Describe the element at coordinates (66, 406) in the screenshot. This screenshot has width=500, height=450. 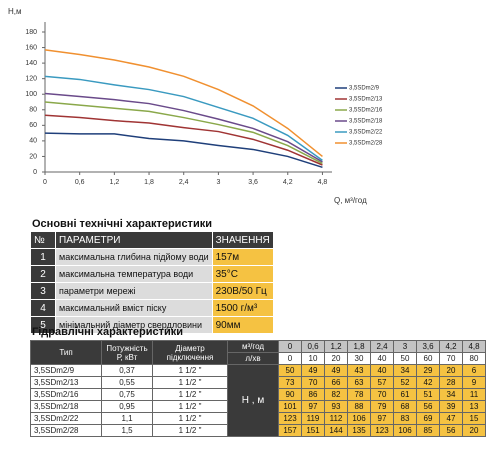
I see `table-cell: 3,5SDm2/18` at that location.